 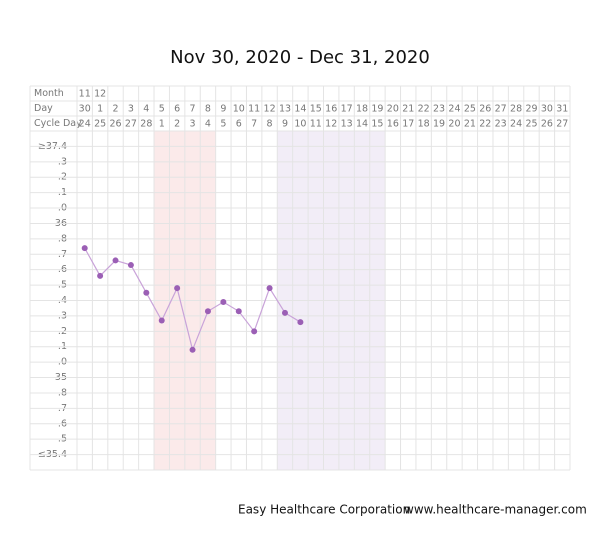 What do you see at coordinates (146, 109) in the screenshot?
I see `x-tick-label: 4` at bounding box center [146, 109].